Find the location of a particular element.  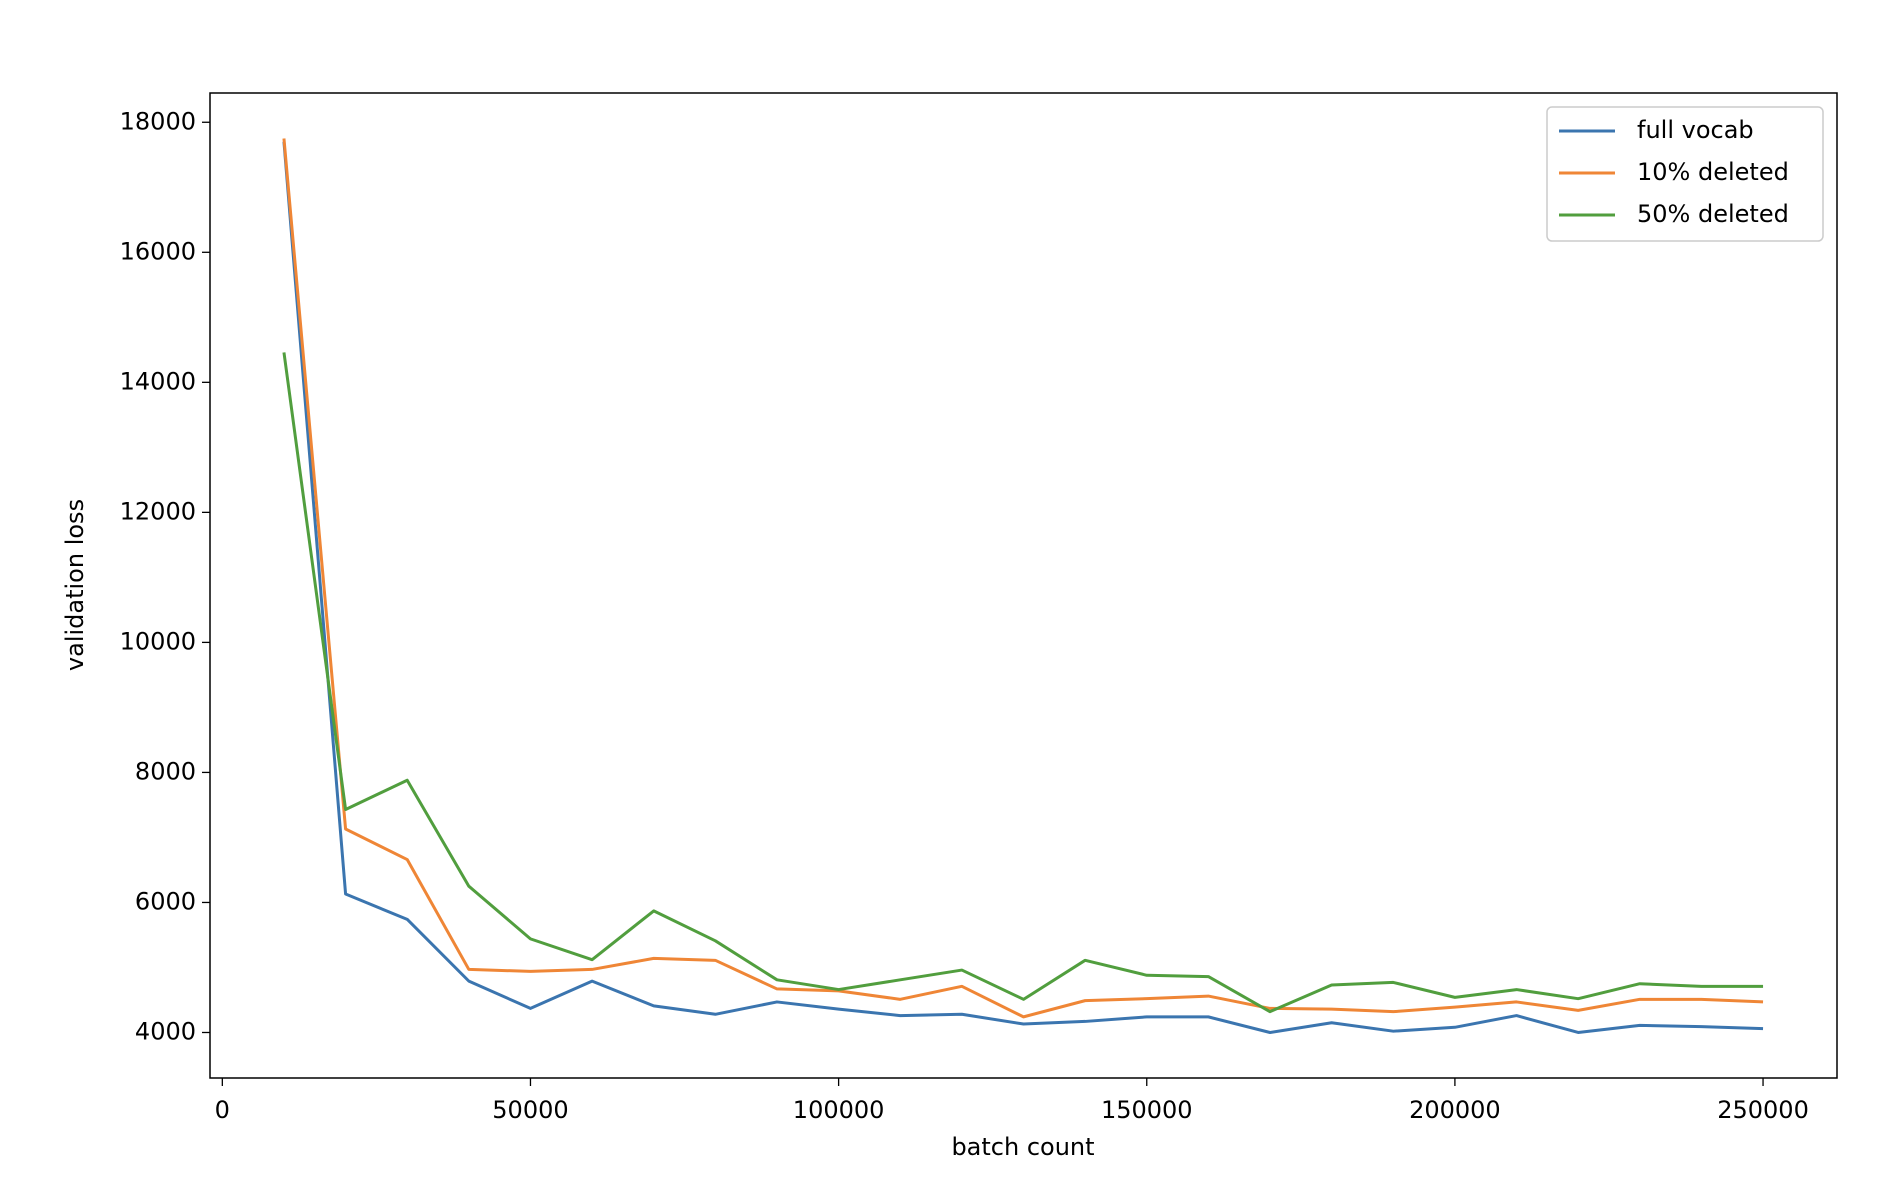

x-tick-label: 250000 is located at coordinates (1763, 1110).